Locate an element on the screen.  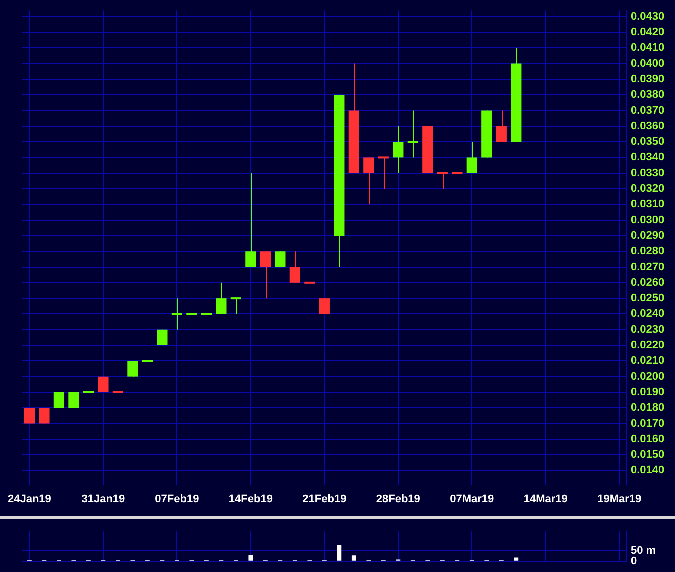
y-tick-label: 0.0170 is located at coordinates (648, 424).